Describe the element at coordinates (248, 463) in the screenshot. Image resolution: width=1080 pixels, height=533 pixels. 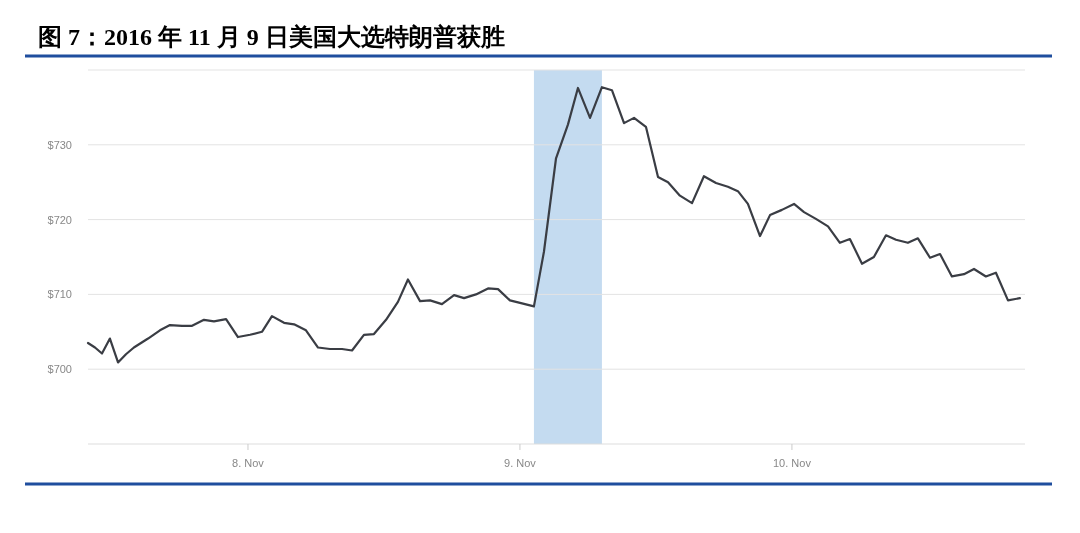
I see `x-tick-label: 8. Nov` at that location.